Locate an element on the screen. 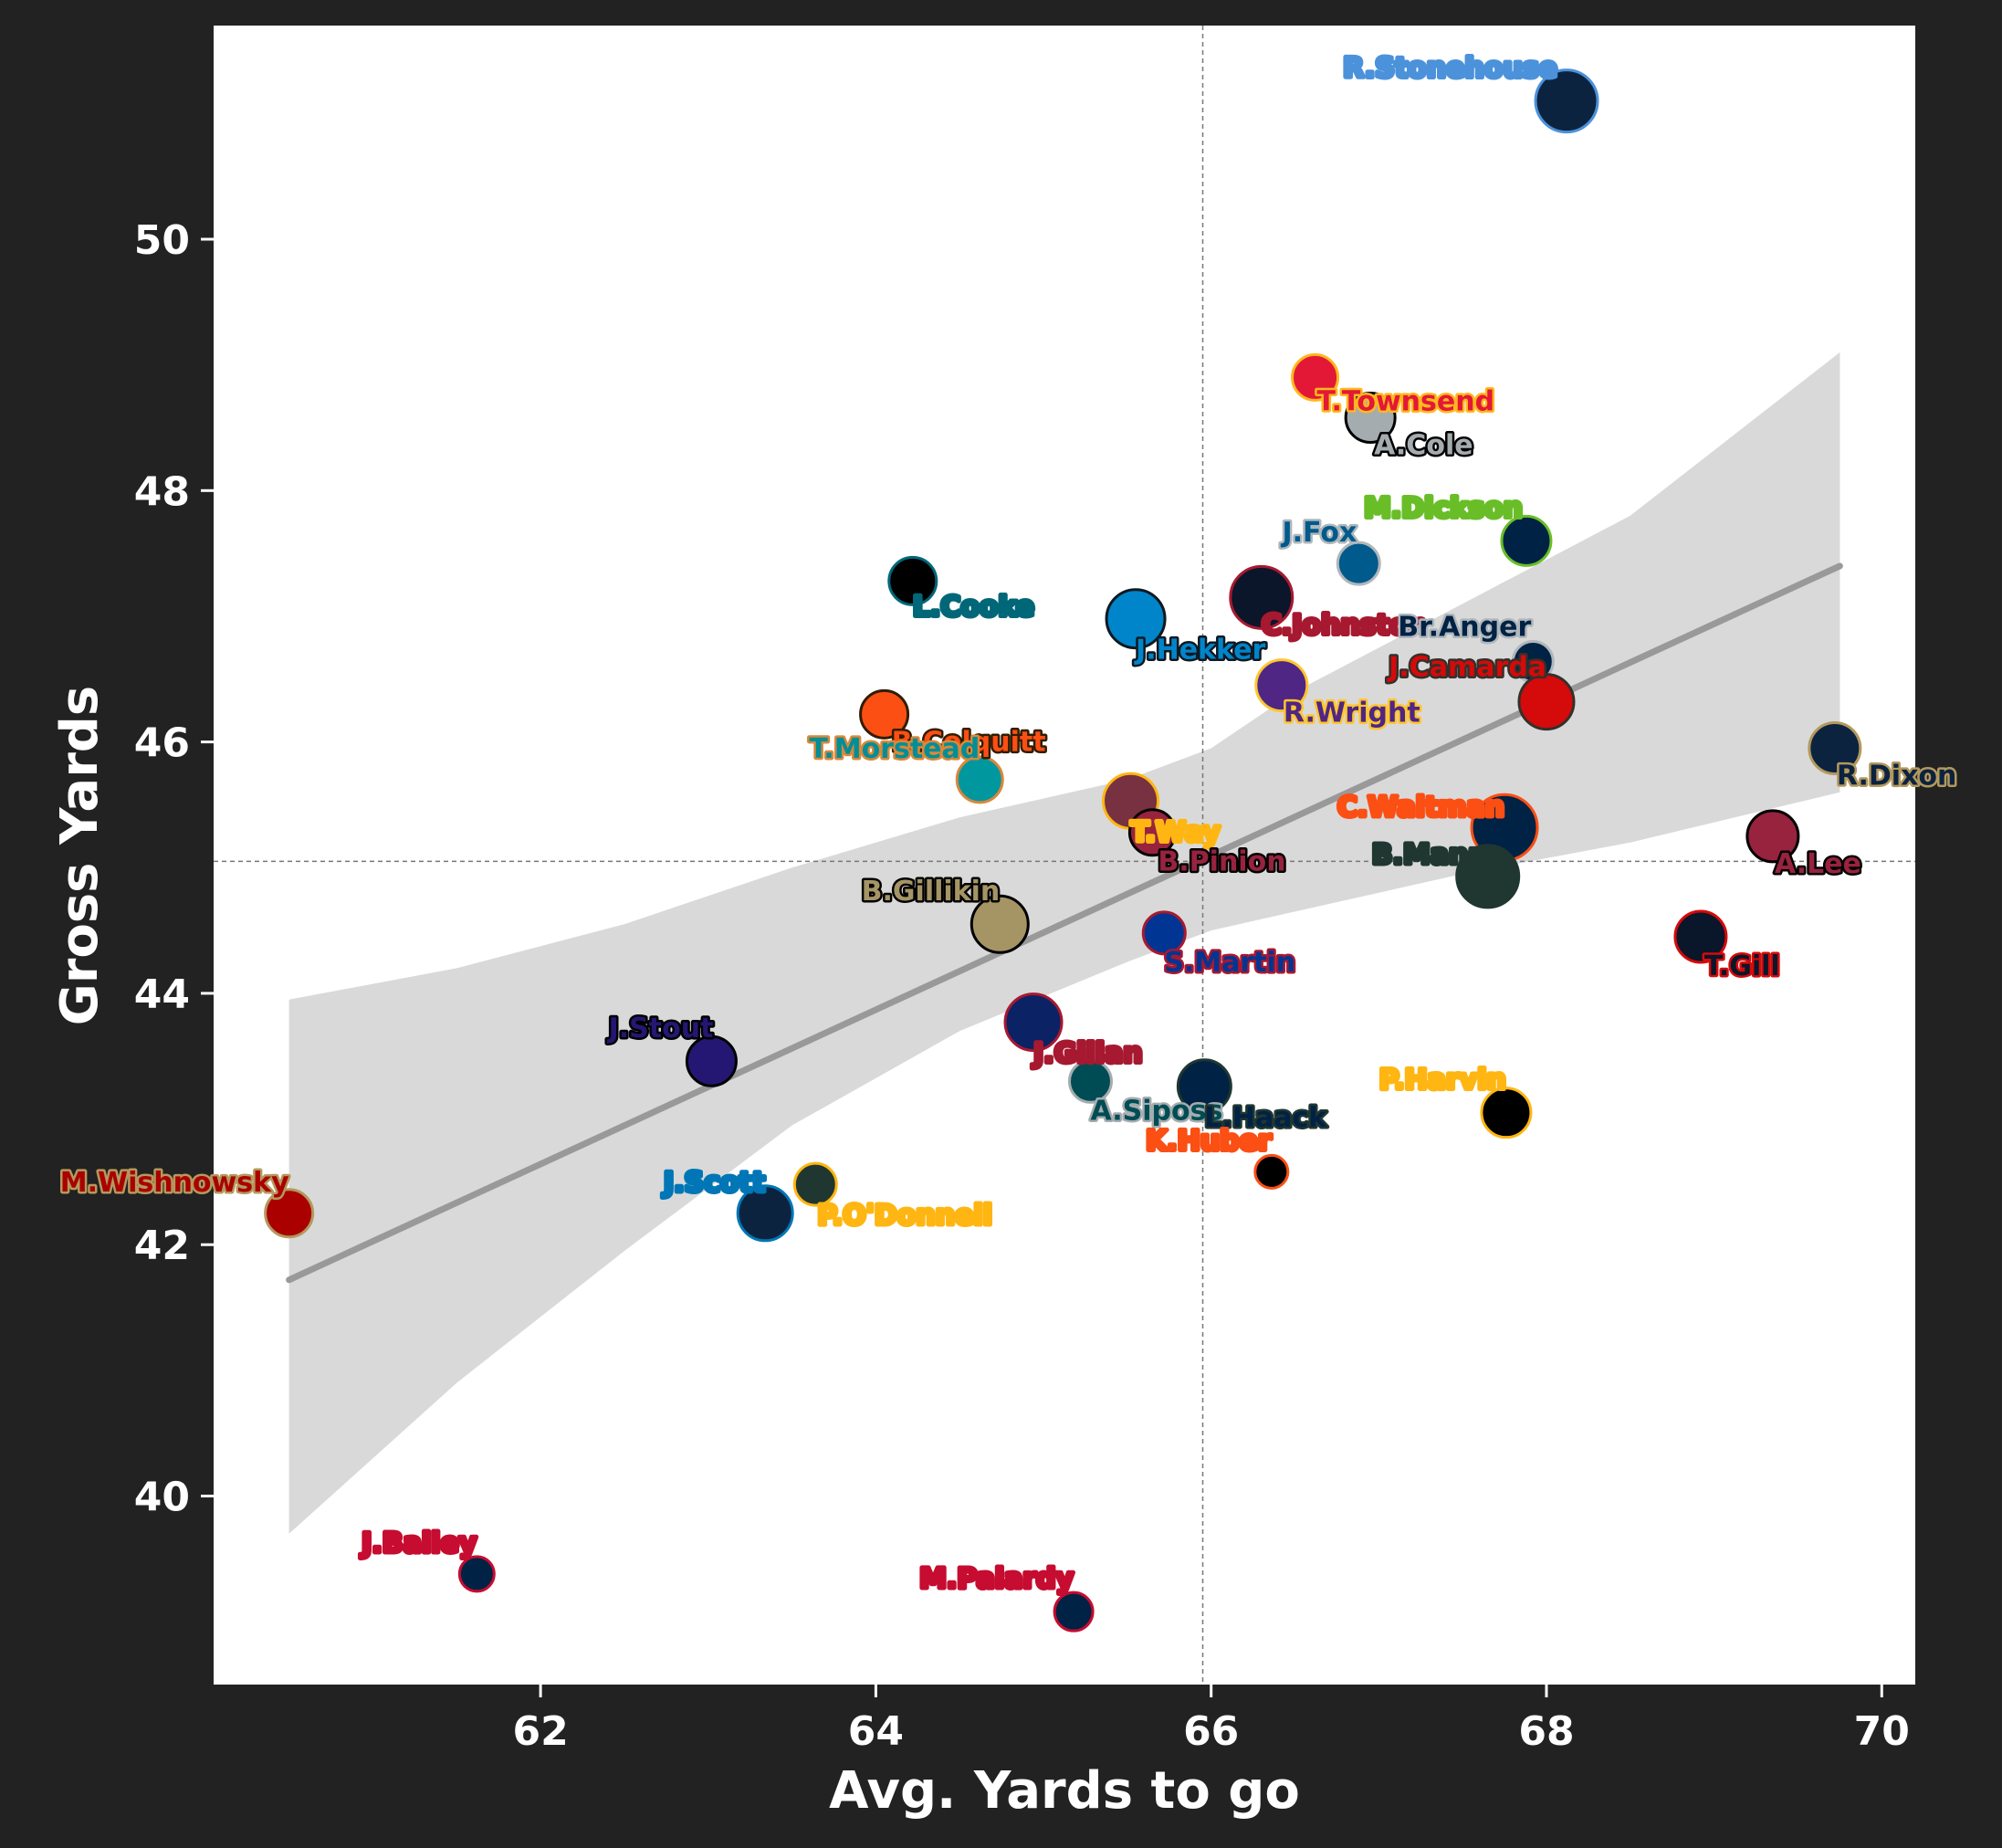 This screenshot has width=2002, height=1848. point-label: J.Stout is located at coordinates (661, 1029).